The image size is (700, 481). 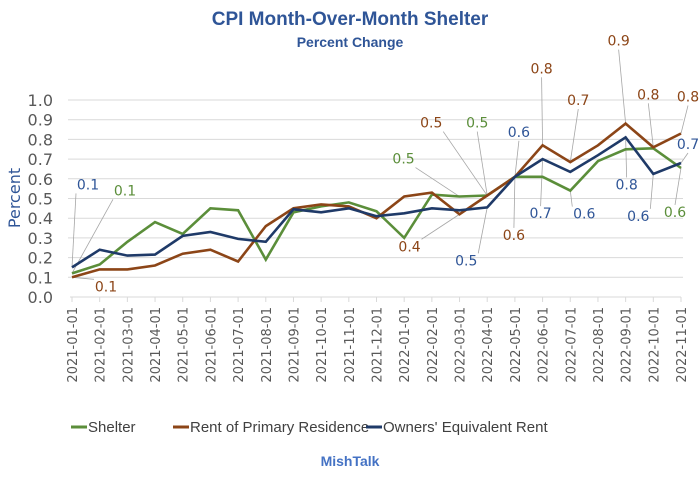 I want to click on x-tick-label: 2021-09-01, so click(x=294, y=345).